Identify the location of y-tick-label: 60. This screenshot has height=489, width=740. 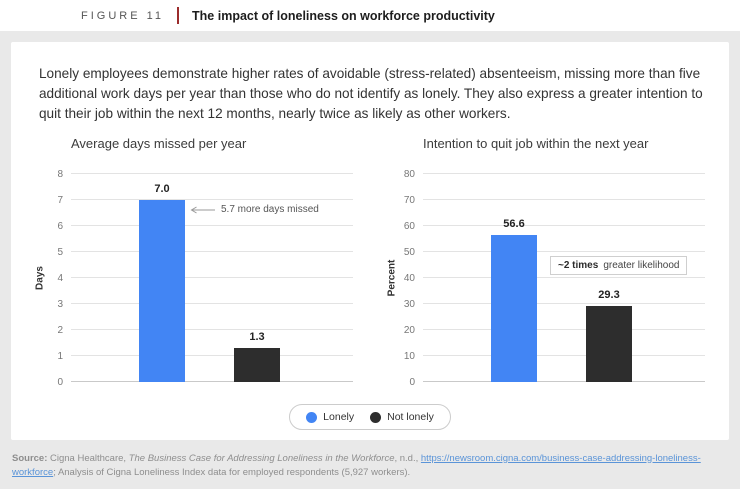
(409, 226).